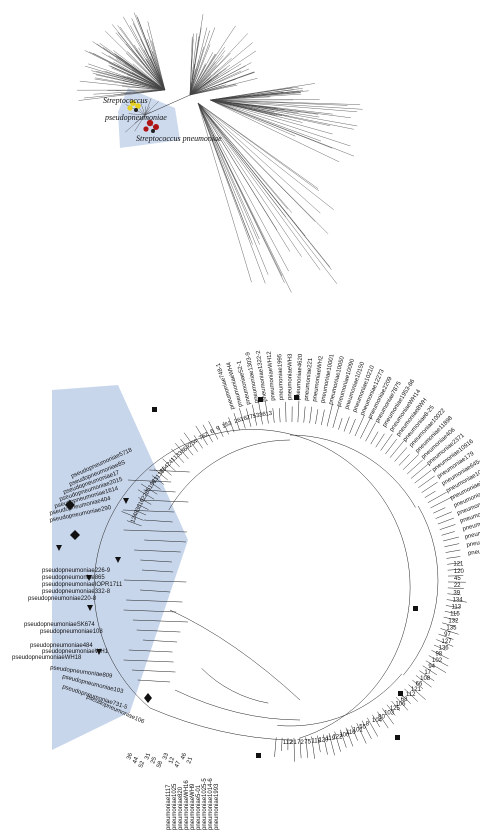 Image resolution: width=480 pixels, height=835 pixels. I want to click on node-number: 121, so click(458, 565).